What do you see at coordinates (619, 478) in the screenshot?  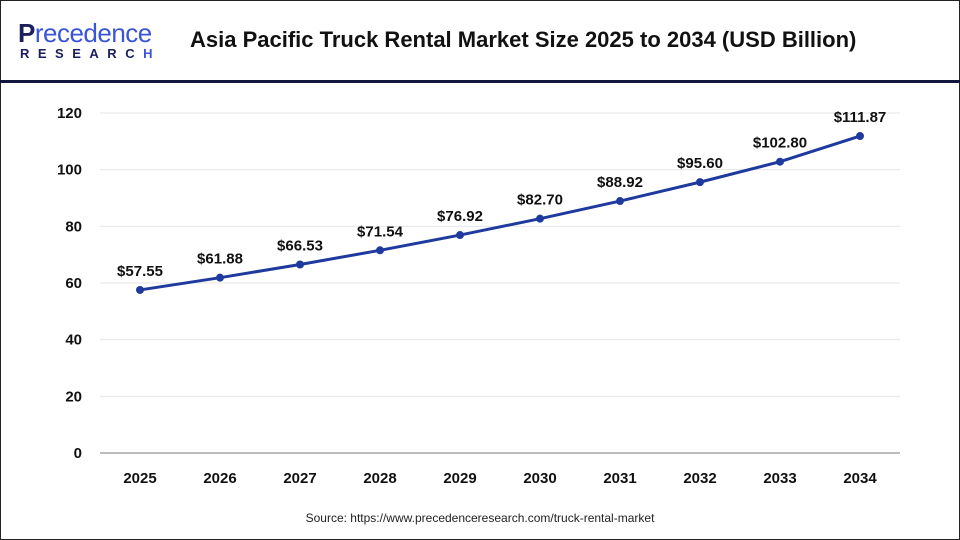 I see `x-tick-label: 2031` at bounding box center [619, 478].